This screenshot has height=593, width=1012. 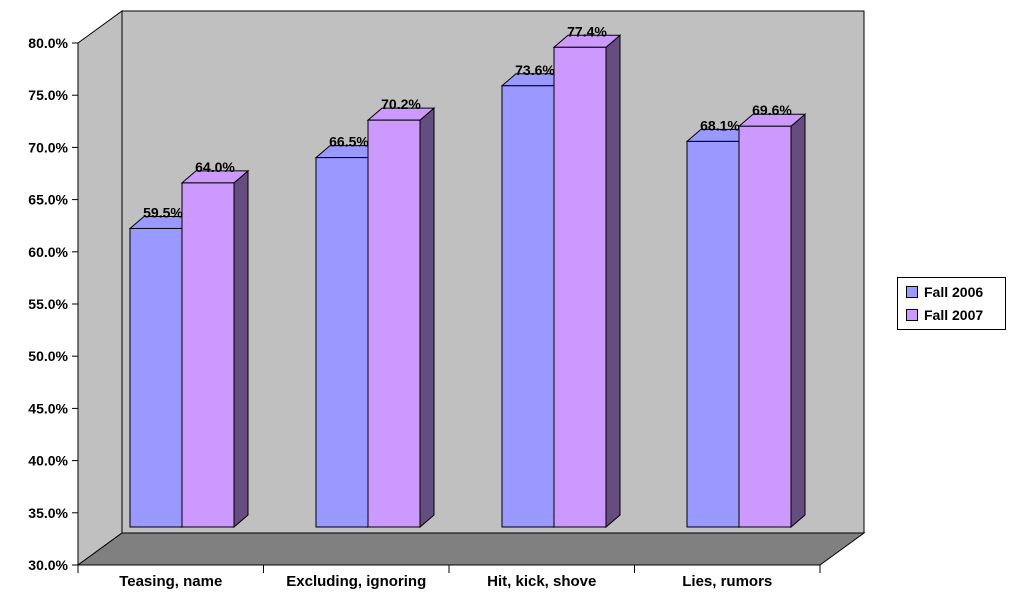 I want to click on y-tick-label: 65.0%, so click(x=48, y=200).